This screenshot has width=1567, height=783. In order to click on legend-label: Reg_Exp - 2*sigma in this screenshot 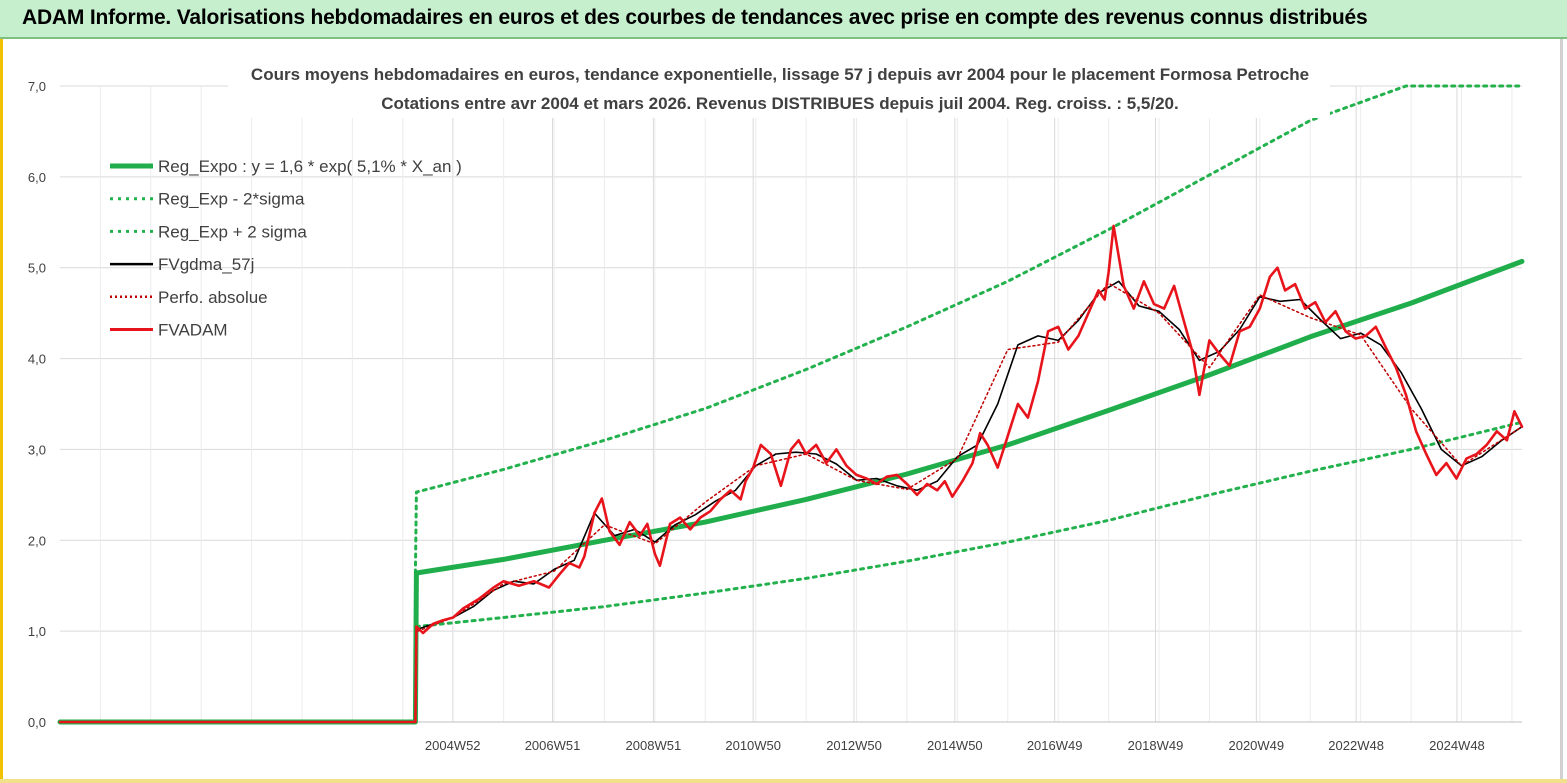, I will do `click(231, 199)`.